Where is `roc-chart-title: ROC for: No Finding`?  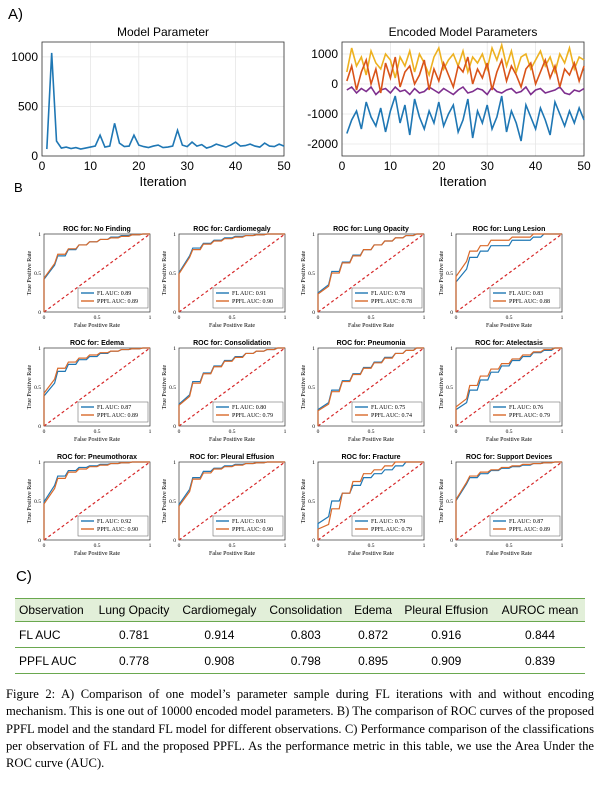 roc-chart-title: ROC for: No Finding is located at coordinates (97, 229).